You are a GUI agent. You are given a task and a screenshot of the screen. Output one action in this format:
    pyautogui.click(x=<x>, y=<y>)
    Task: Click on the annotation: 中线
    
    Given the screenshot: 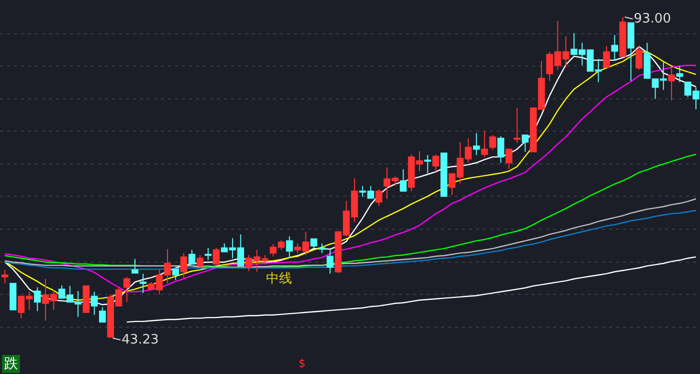 What is the action you would take?
    pyautogui.click(x=279, y=279)
    